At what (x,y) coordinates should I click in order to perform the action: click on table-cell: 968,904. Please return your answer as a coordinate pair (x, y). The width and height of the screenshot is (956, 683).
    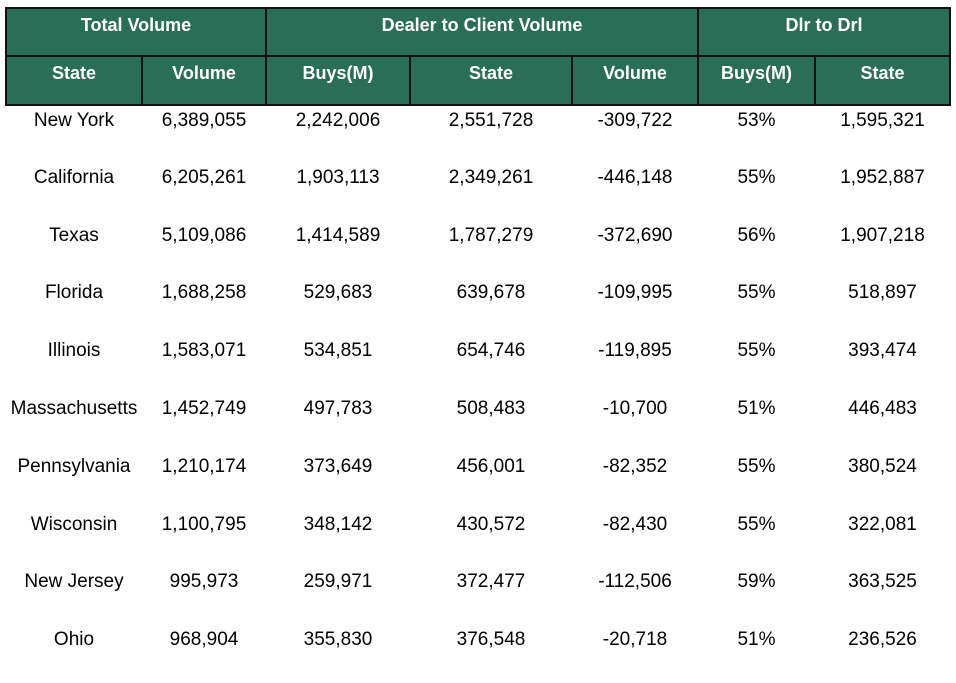
    Looking at the image, I should click on (204, 640).